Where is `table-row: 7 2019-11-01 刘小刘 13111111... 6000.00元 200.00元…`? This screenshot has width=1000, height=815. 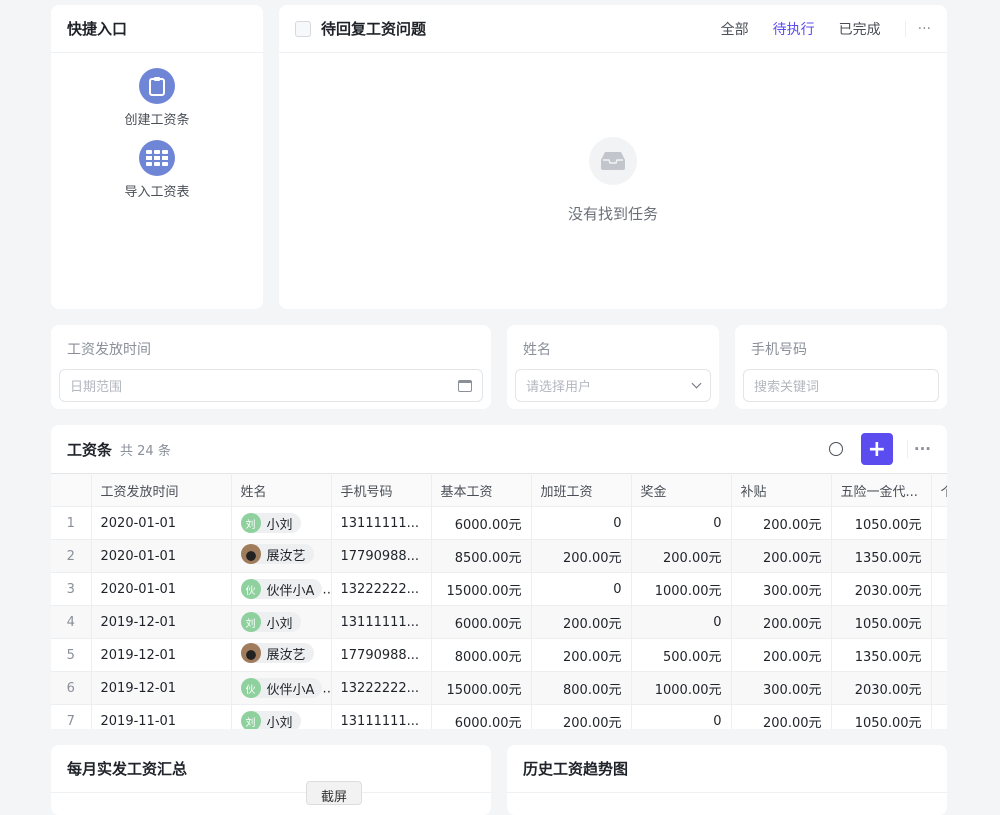
table-row: 7 2019-11-01 刘小刘 13111111... 6000.00元 200.00元… is located at coordinates (499, 717).